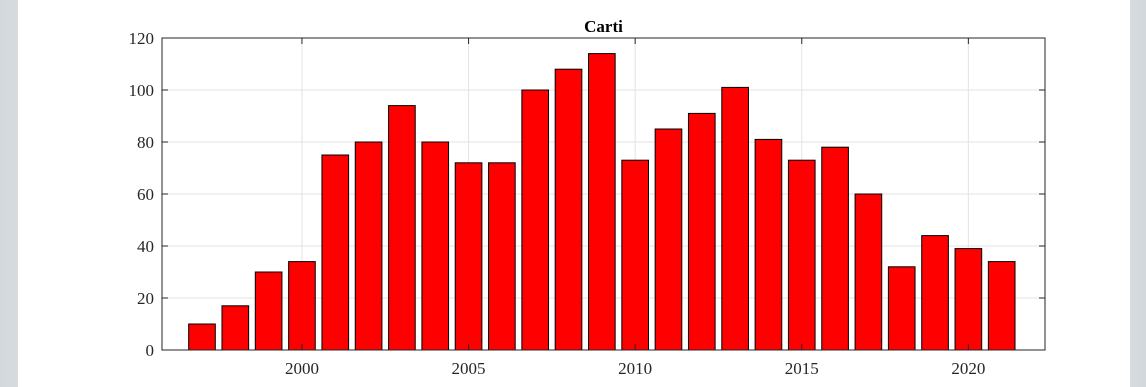 The height and width of the screenshot is (387, 1146). What do you see at coordinates (145, 246) in the screenshot?
I see `y-tick-label: 40` at bounding box center [145, 246].